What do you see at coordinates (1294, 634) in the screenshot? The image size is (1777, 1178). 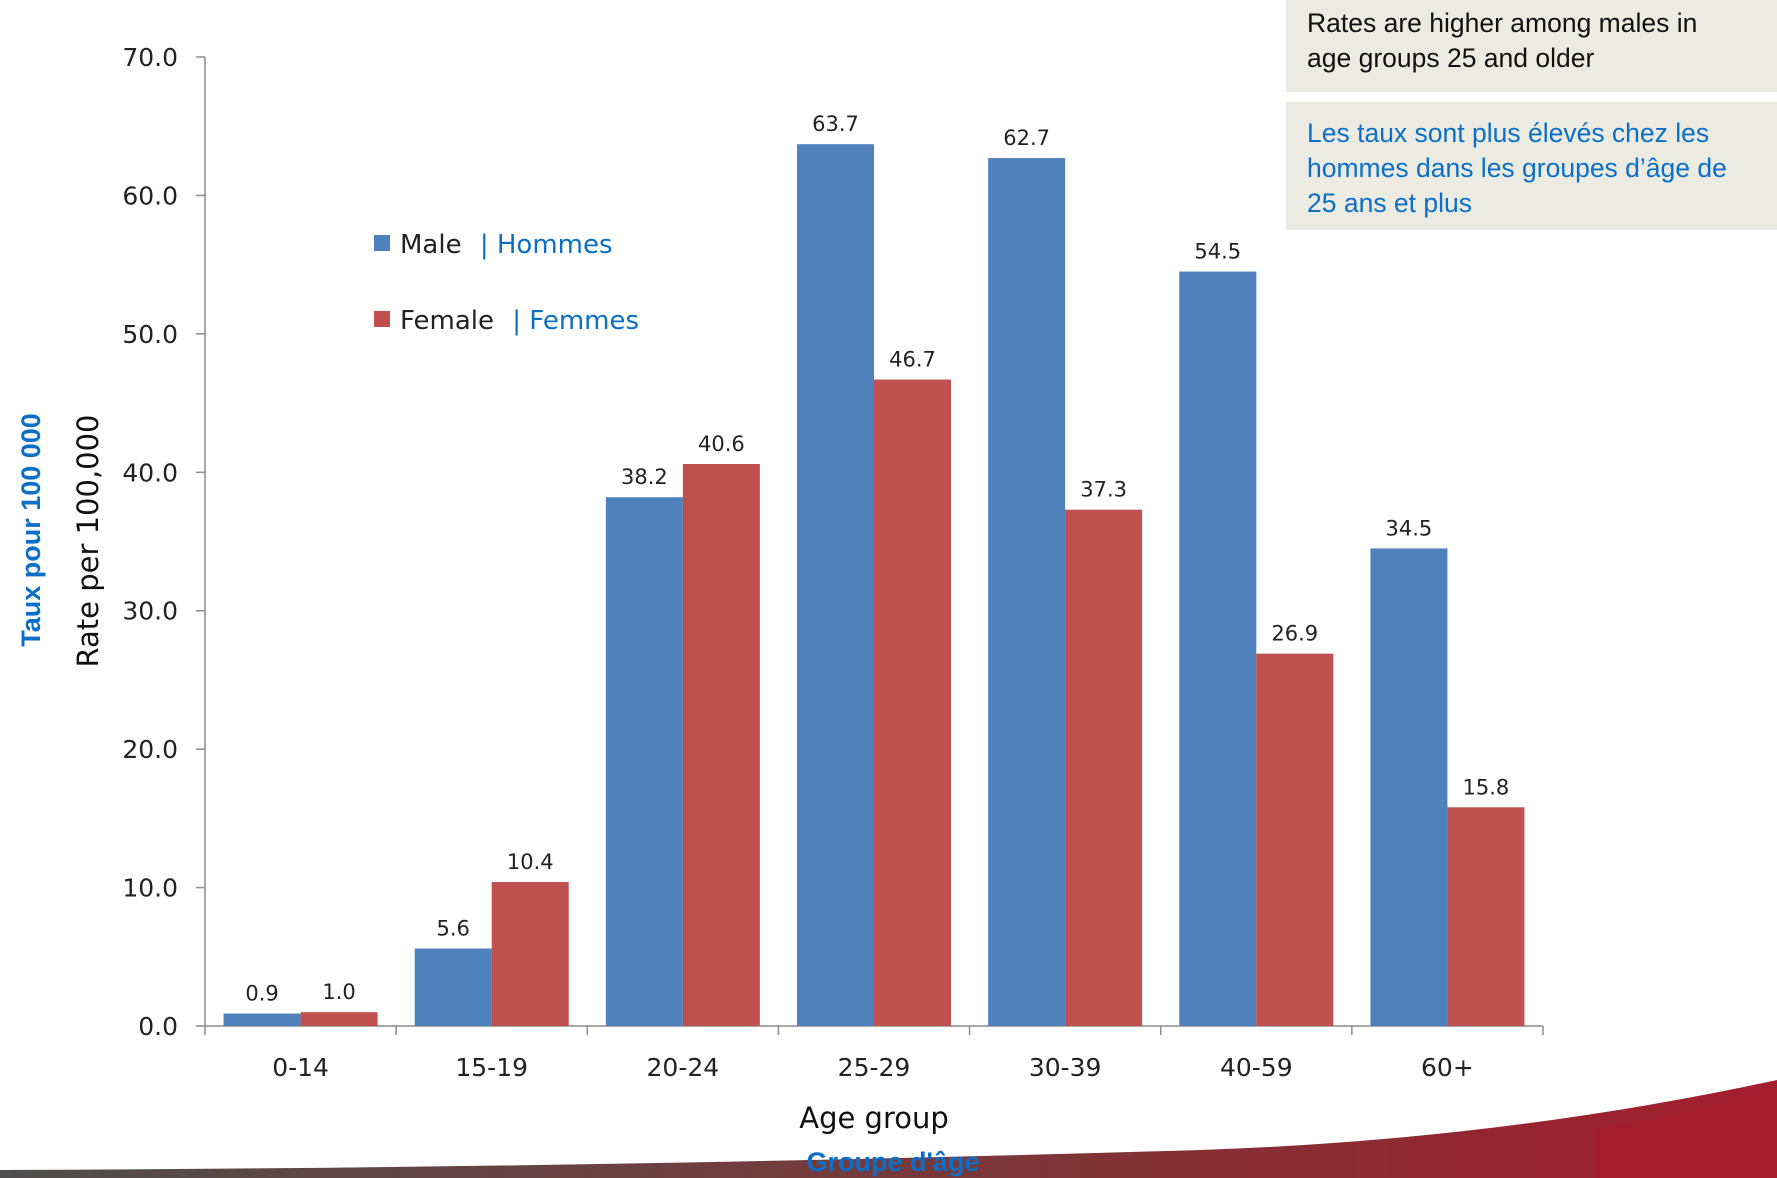 I see `data-label-female-40-59: 26.9` at bounding box center [1294, 634].